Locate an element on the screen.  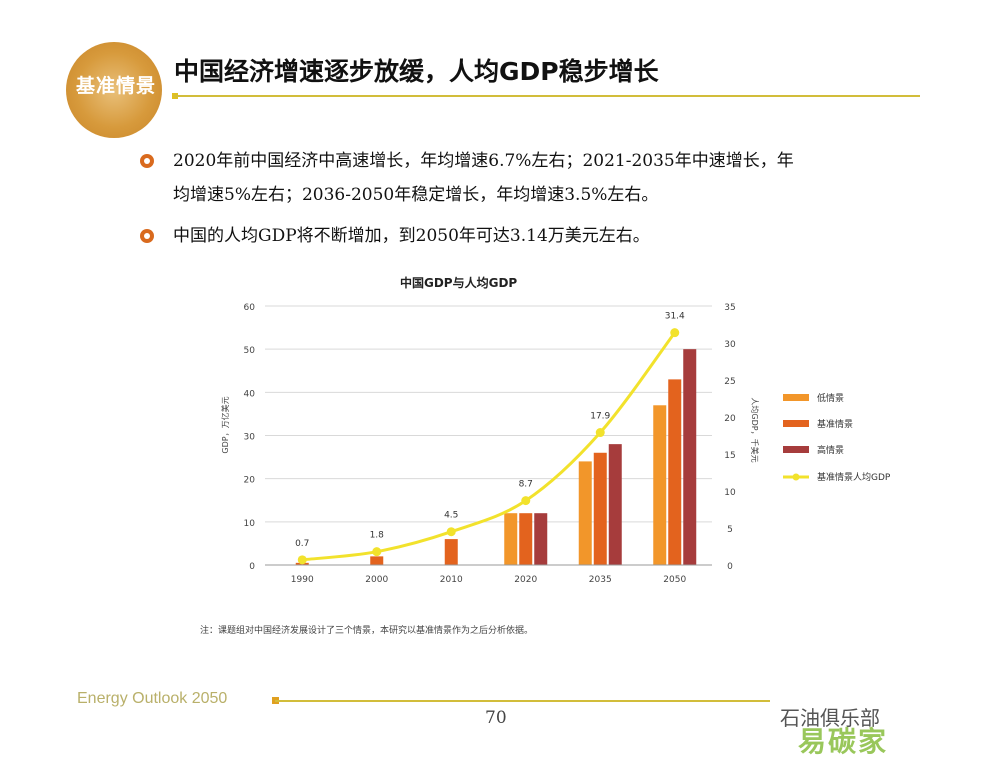
y2-axis-label: 人均GDP，千美元 is located at coordinates (755, 429).